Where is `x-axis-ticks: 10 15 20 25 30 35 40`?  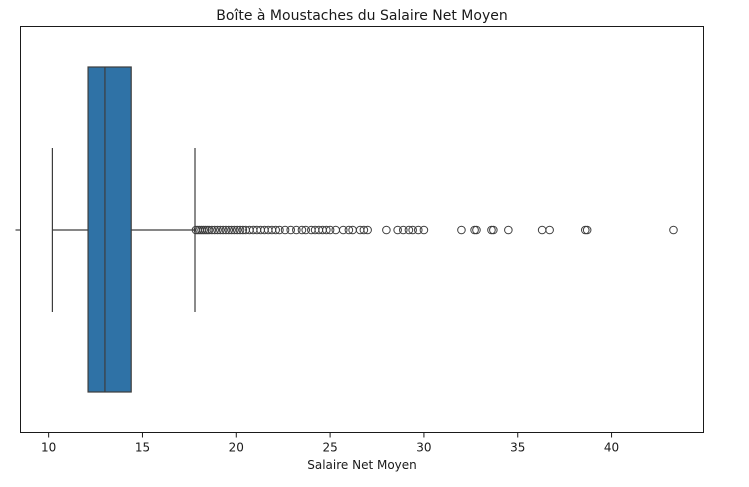
x-axis-ticks: 10 15 20 25 30 35 40 is located at coordinates (330, 443).